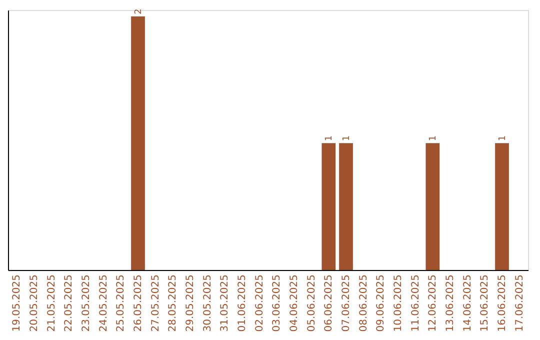  Describe the element at coordinates (312, 303) in the screenshot. I see `x-tick-label: 05.06.2025` at that location.